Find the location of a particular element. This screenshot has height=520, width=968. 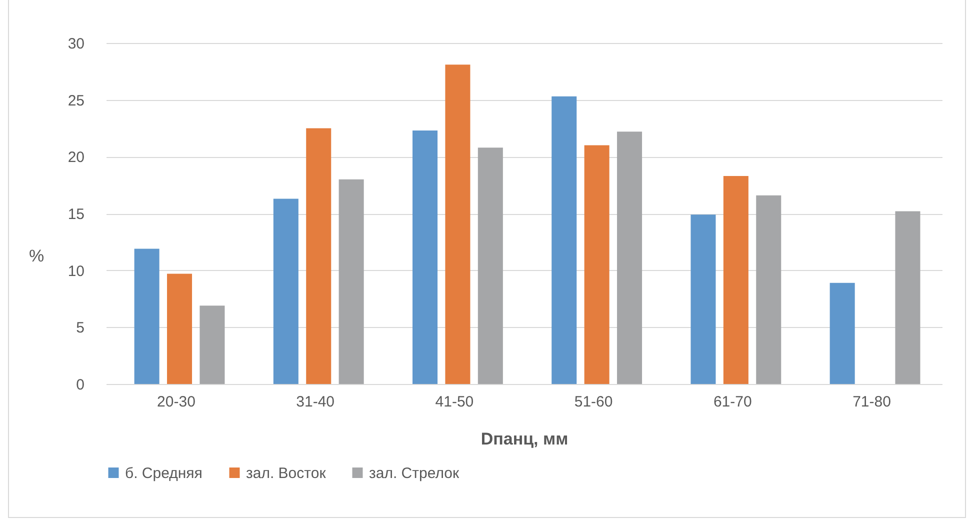

y-axis-title: % is located at coordinates (36, 256).